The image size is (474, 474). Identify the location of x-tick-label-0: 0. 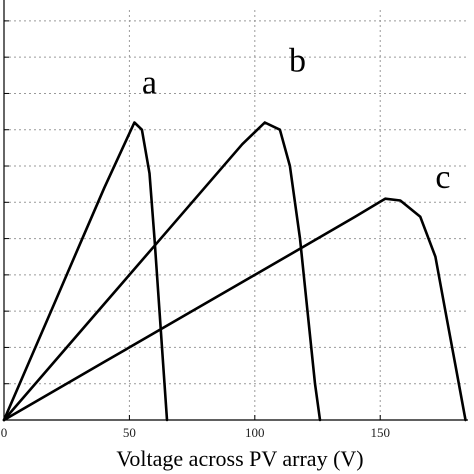
(4, 432).